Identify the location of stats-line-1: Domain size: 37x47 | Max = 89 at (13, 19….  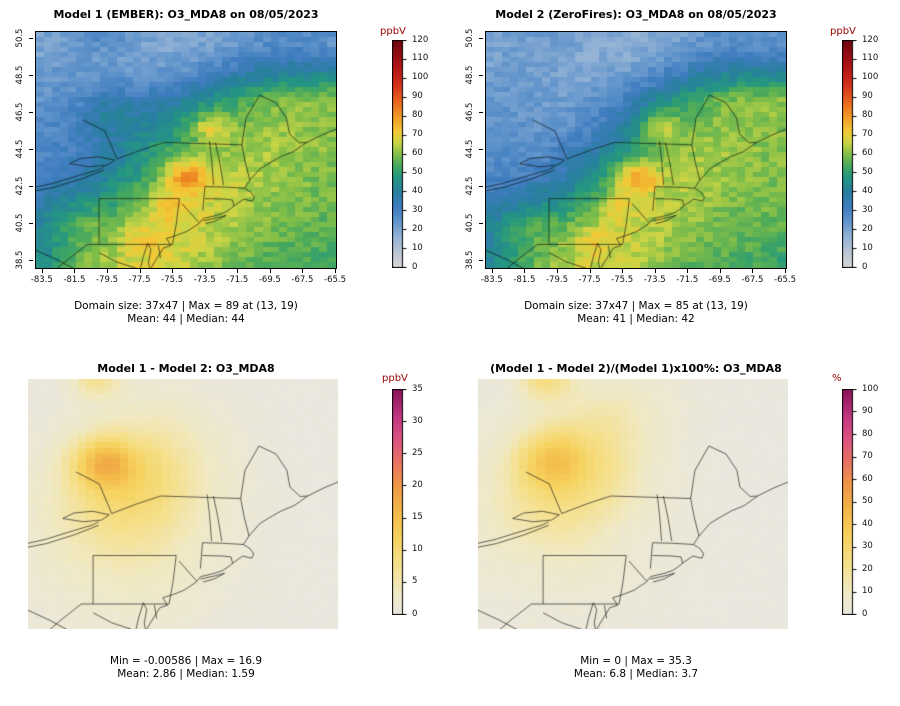
(186, 306).